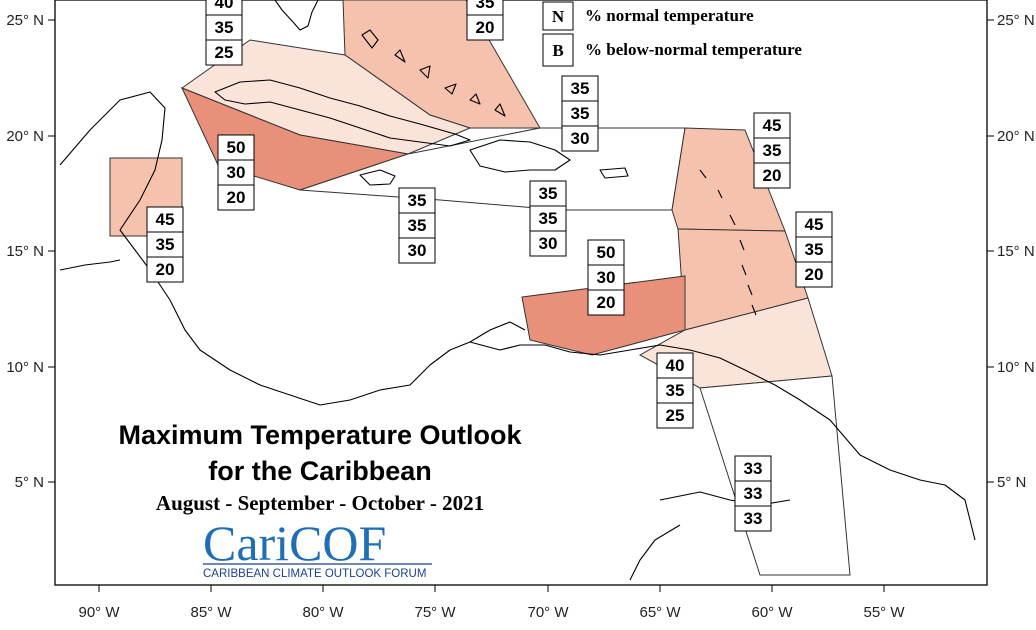  What do you see at coordinates (294, 543) in the screenshot?
I see `logo-wordmark: CariCOF` at bounding box center [294, 543].